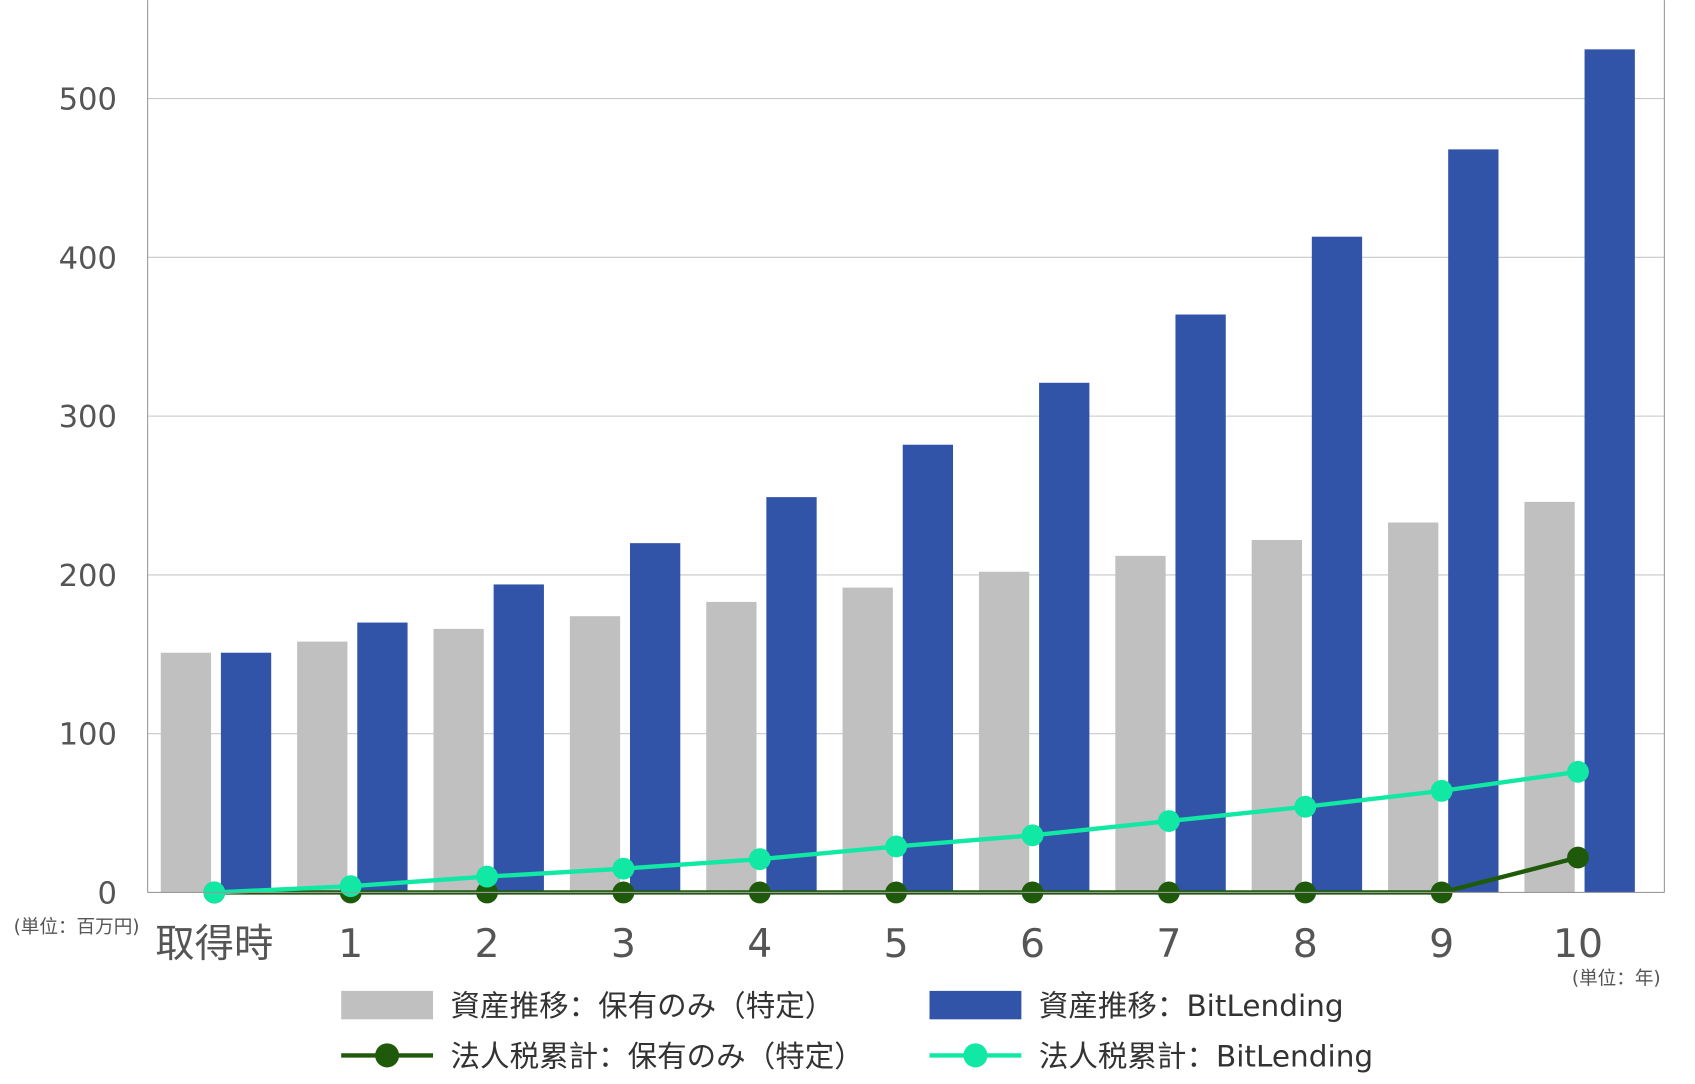  Describe the element at coordinates (1168, 944) in the screenshot. I see `x-tick-label: 7` at that location.